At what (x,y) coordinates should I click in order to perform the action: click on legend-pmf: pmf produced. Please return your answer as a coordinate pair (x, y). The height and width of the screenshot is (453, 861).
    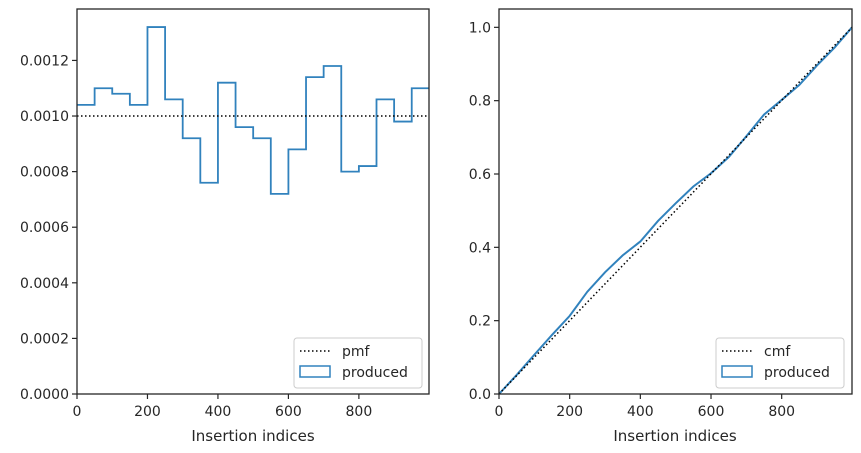
    Looking at the image, I should click on (358, 363).